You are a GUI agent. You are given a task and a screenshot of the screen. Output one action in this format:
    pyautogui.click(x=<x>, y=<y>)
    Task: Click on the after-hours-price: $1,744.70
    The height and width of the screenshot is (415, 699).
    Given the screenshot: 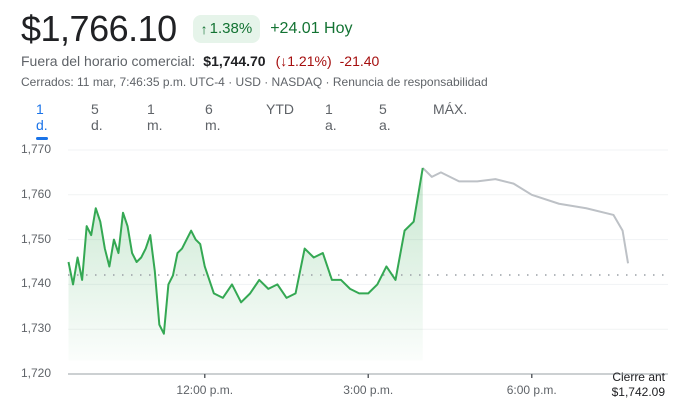 What is the action you would take?
    pyautogui.click(x=234, y=61)
    